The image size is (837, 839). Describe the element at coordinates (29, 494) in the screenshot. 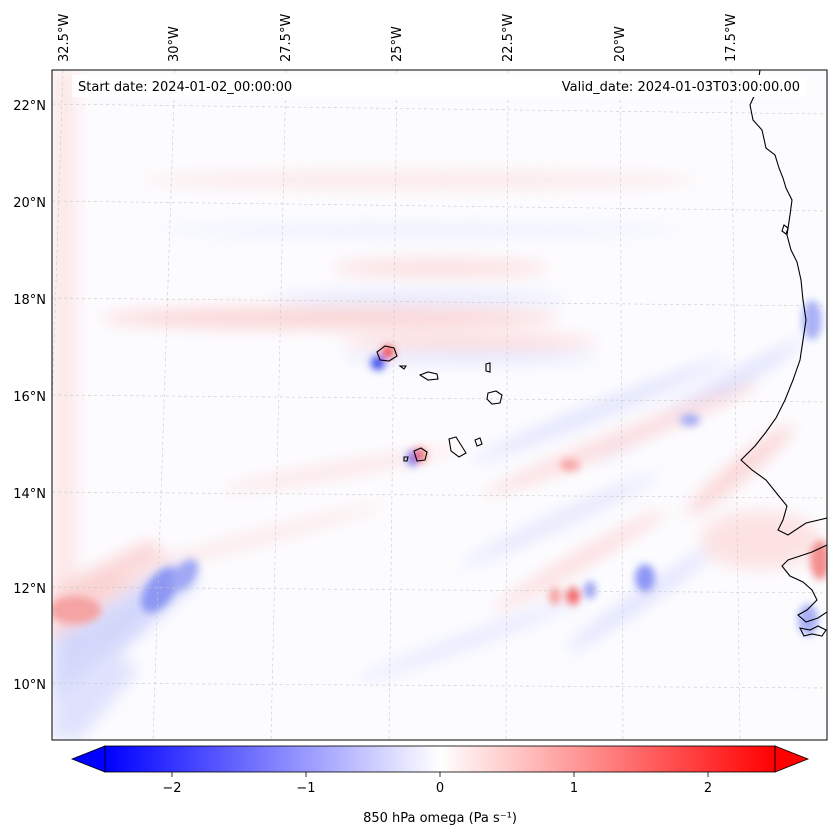

I see `lat-tick-label: 14°N` at that location.